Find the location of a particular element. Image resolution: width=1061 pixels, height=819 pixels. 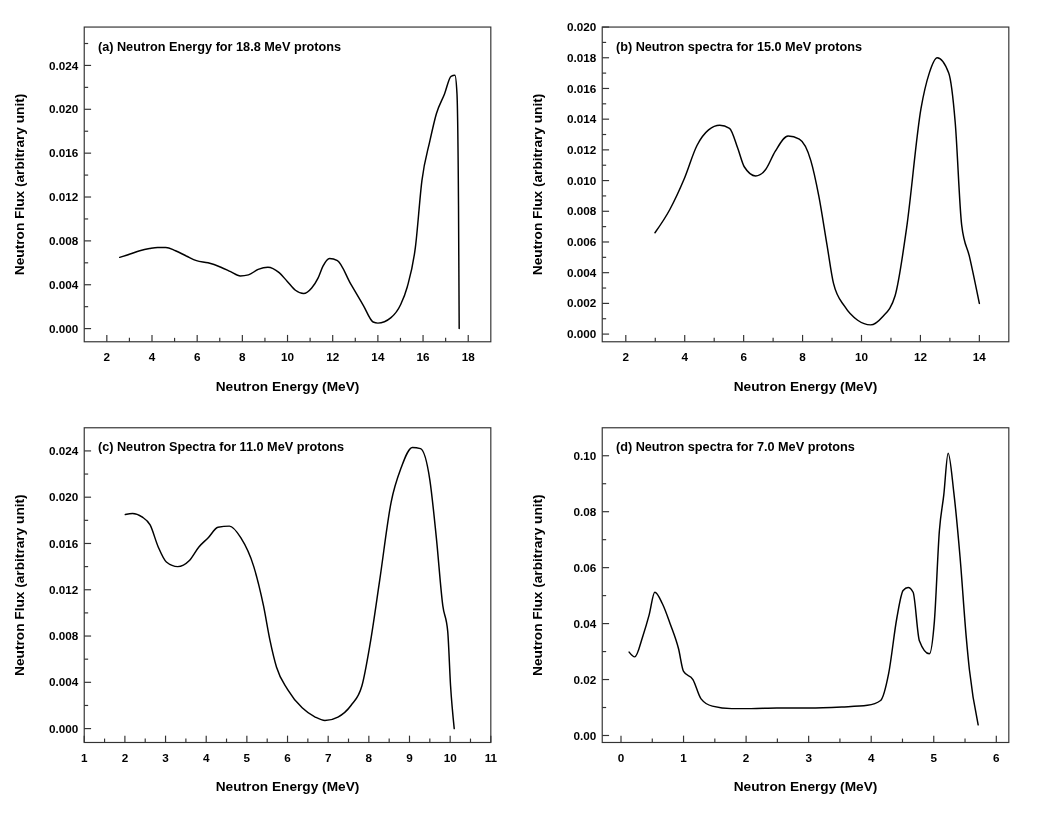

x-tick-label: 7 is located at coordinates (328, 758).